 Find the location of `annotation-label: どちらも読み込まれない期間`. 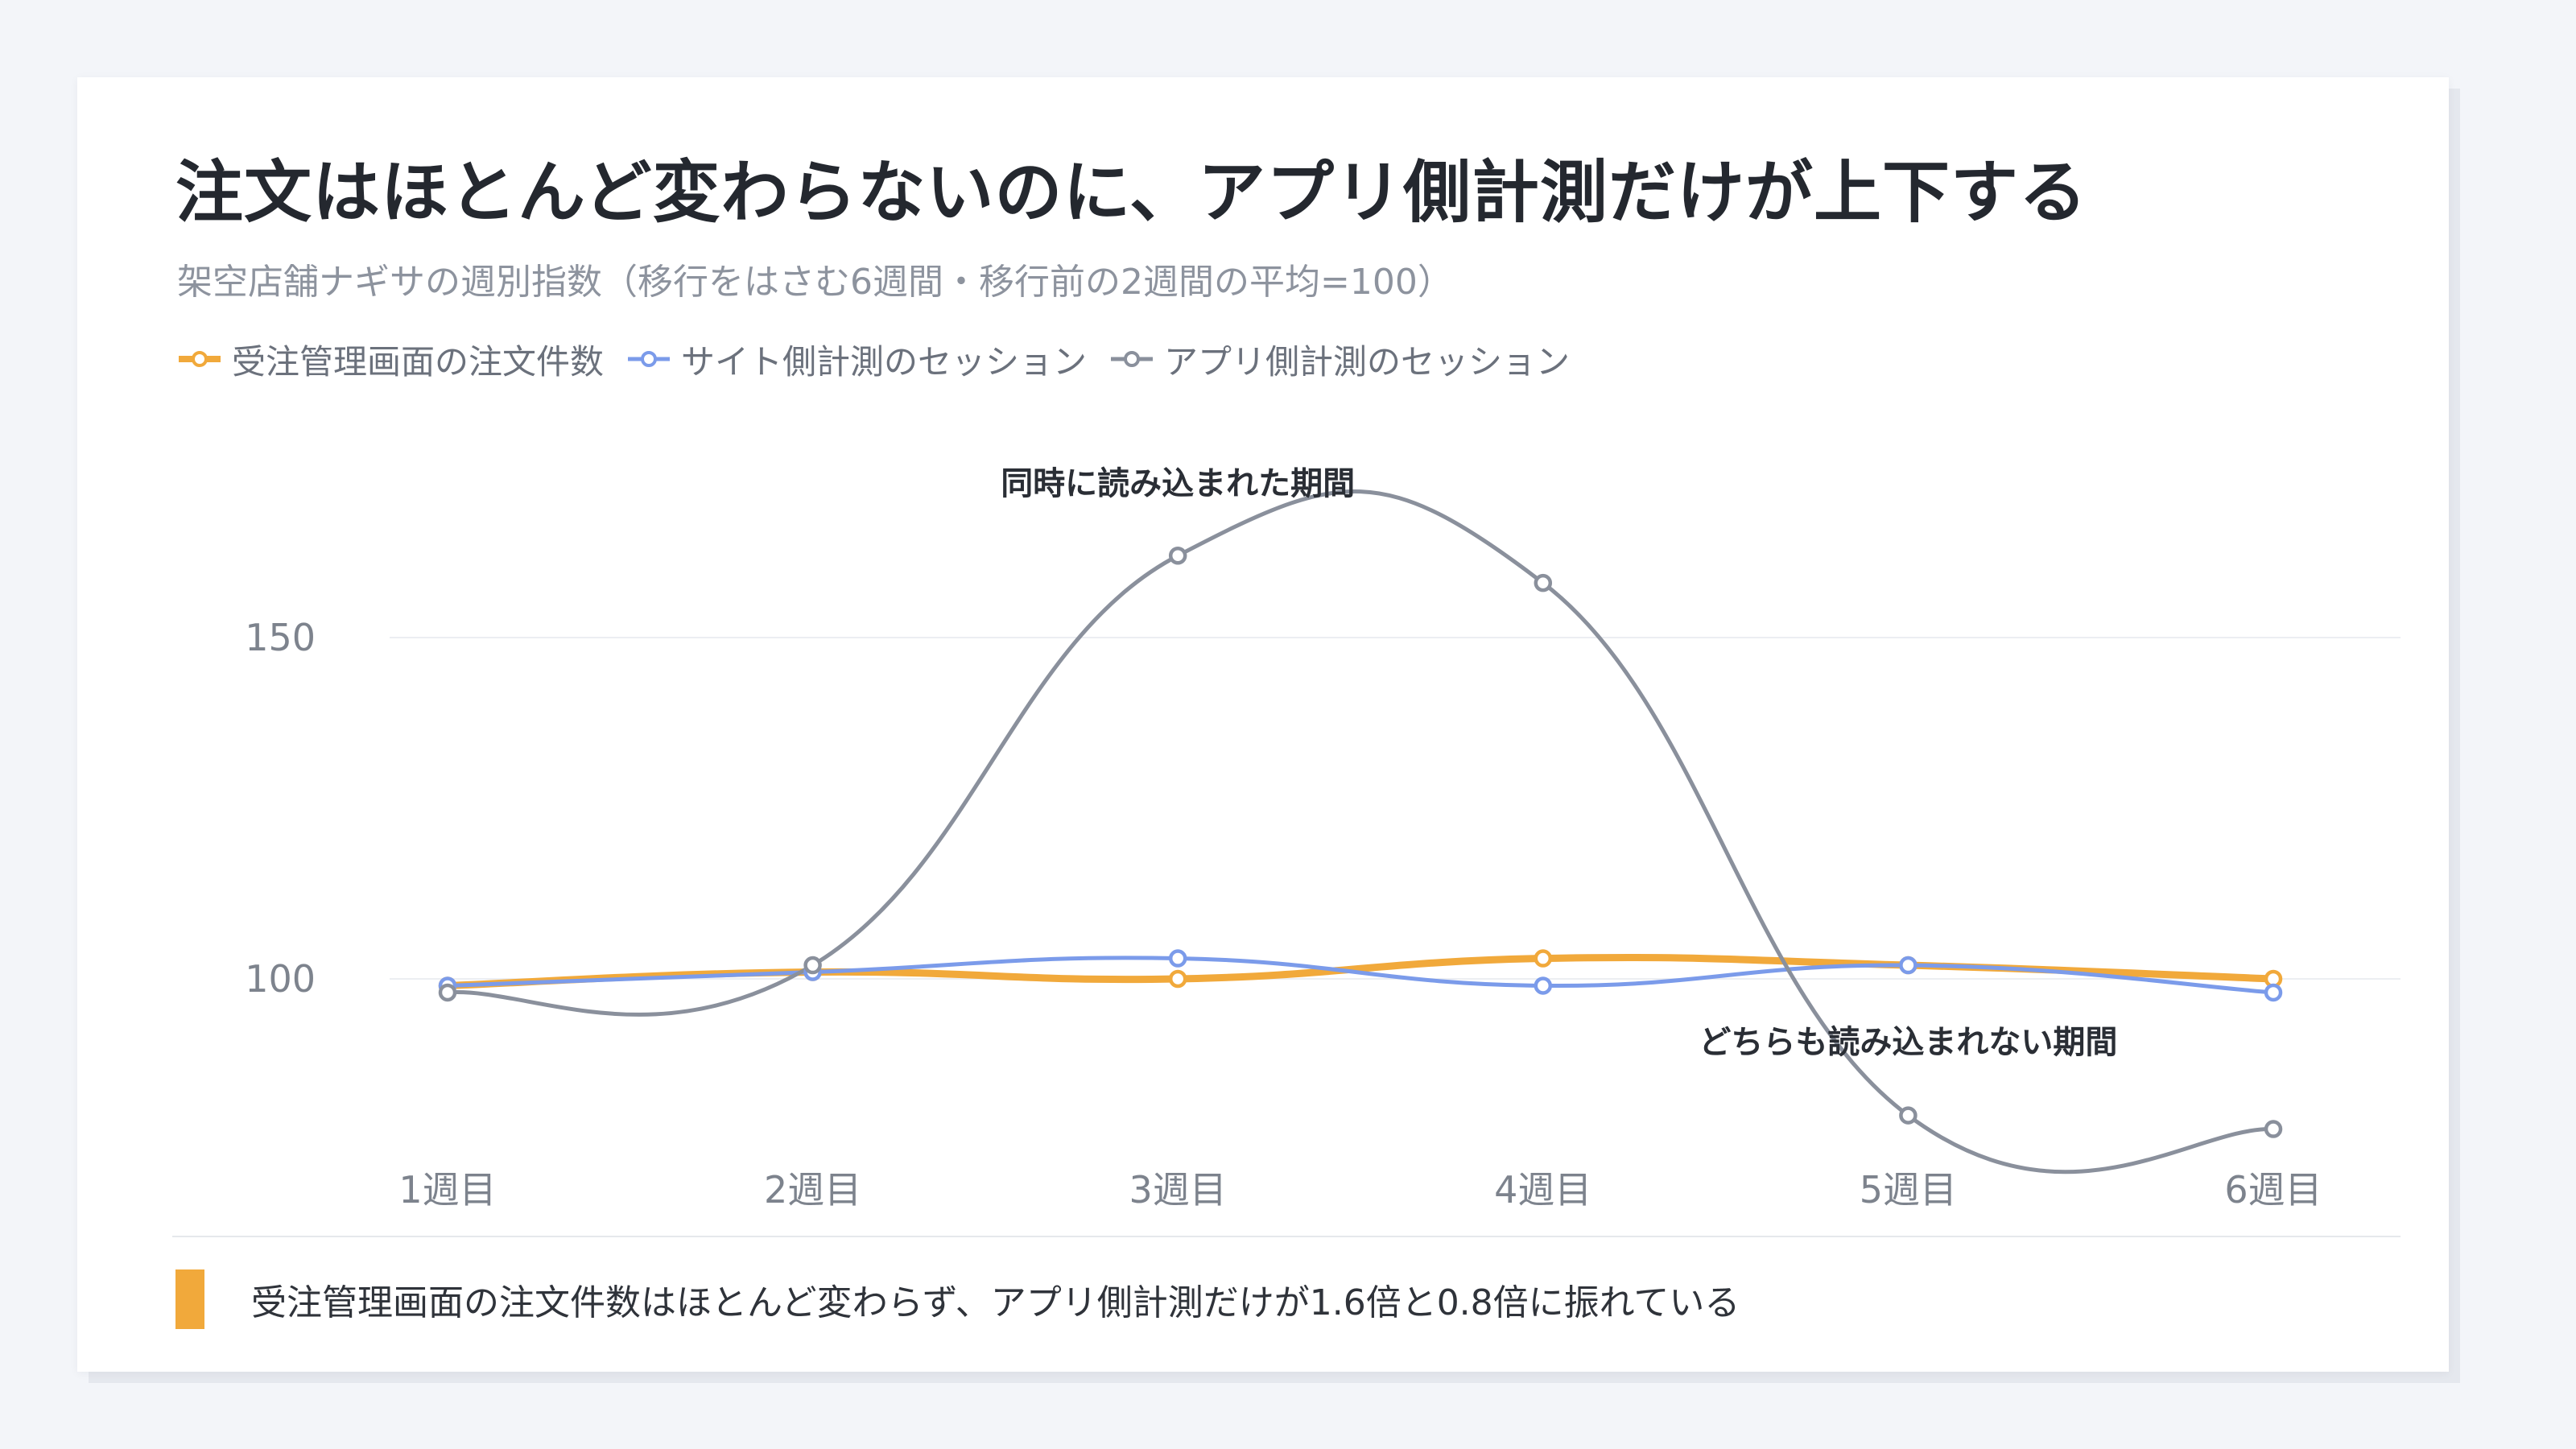

annotation-label: どちらも読み込まれない期間 is located at coordinates (1908, 1042).